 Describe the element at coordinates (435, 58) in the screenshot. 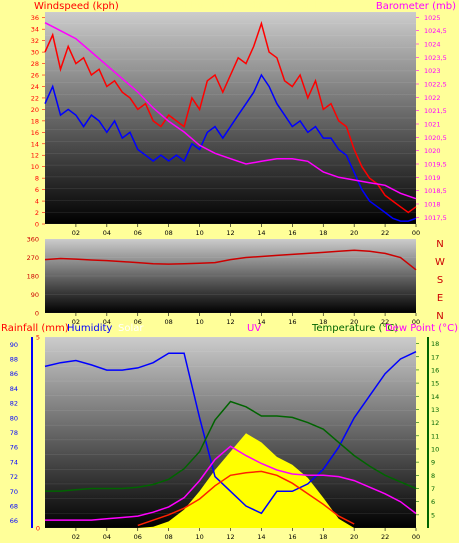

I see `barometer-ytick-label-1023,5: 1023,5` at that location.